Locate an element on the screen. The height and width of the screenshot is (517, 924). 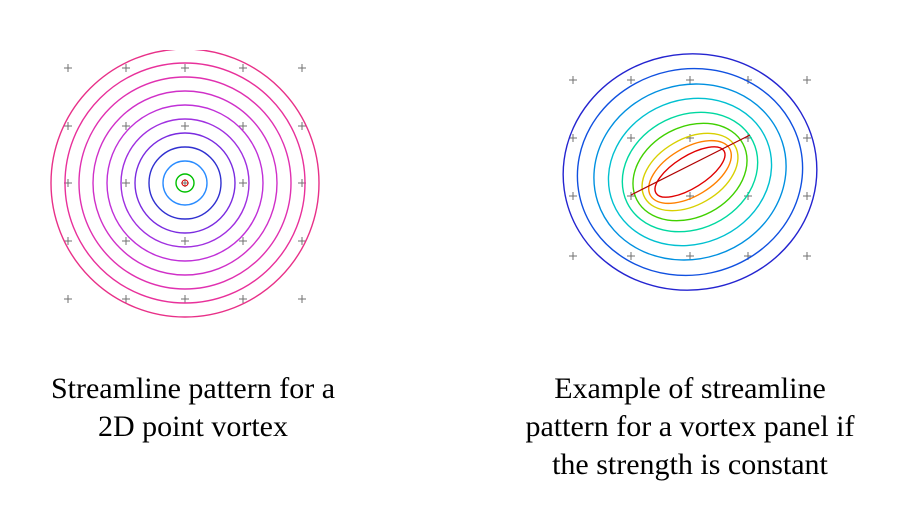
streamline-circle is located at coordinates (185, 183).